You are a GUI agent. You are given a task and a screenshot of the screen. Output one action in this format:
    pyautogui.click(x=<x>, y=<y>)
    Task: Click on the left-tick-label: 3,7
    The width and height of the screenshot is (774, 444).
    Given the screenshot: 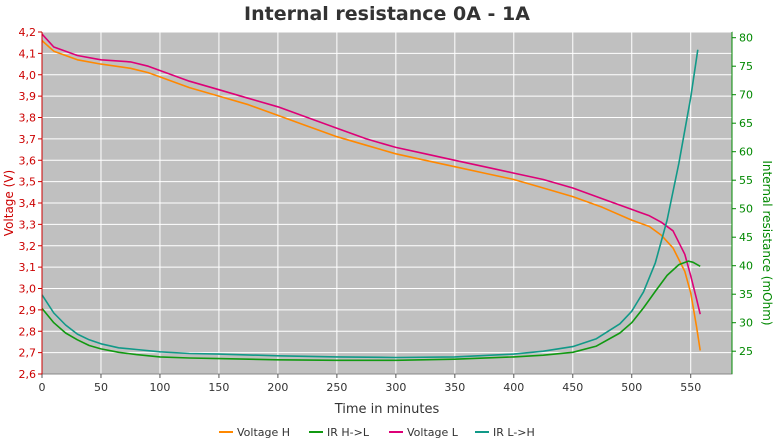 What is the action you would take?
    pyautogui.click(x=28, y=139)
    